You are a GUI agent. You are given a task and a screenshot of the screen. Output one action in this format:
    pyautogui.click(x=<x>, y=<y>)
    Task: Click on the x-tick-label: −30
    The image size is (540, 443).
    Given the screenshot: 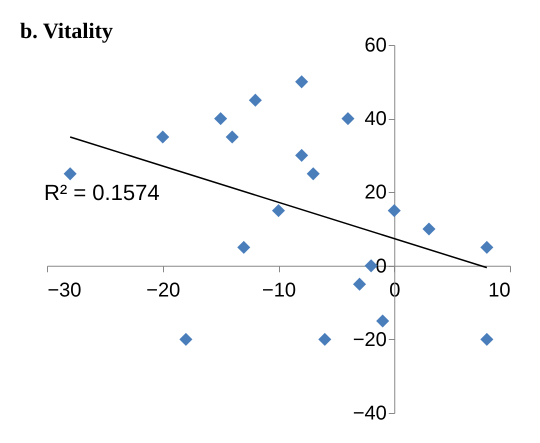 What is the action you would take?
    pyautogui.click(x=65, y=290)
    